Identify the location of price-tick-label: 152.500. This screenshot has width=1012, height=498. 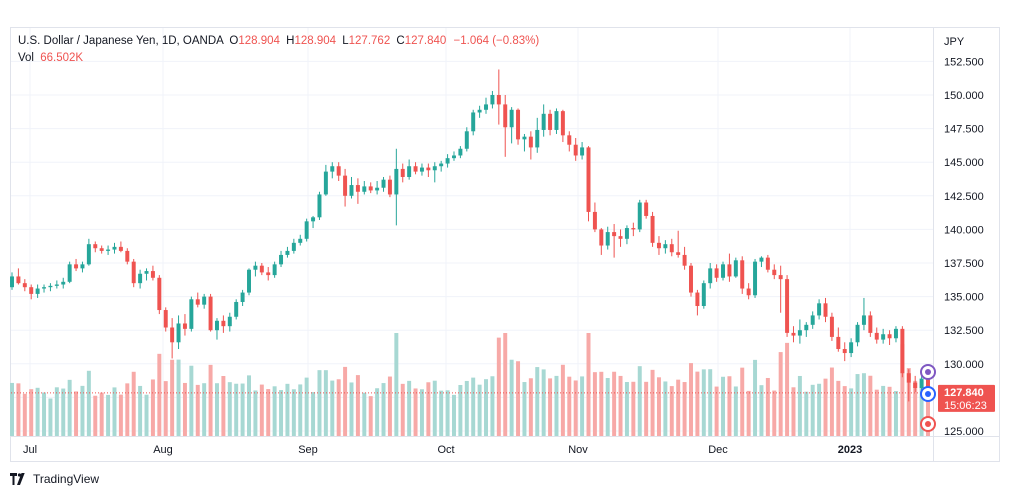
(964, 62).